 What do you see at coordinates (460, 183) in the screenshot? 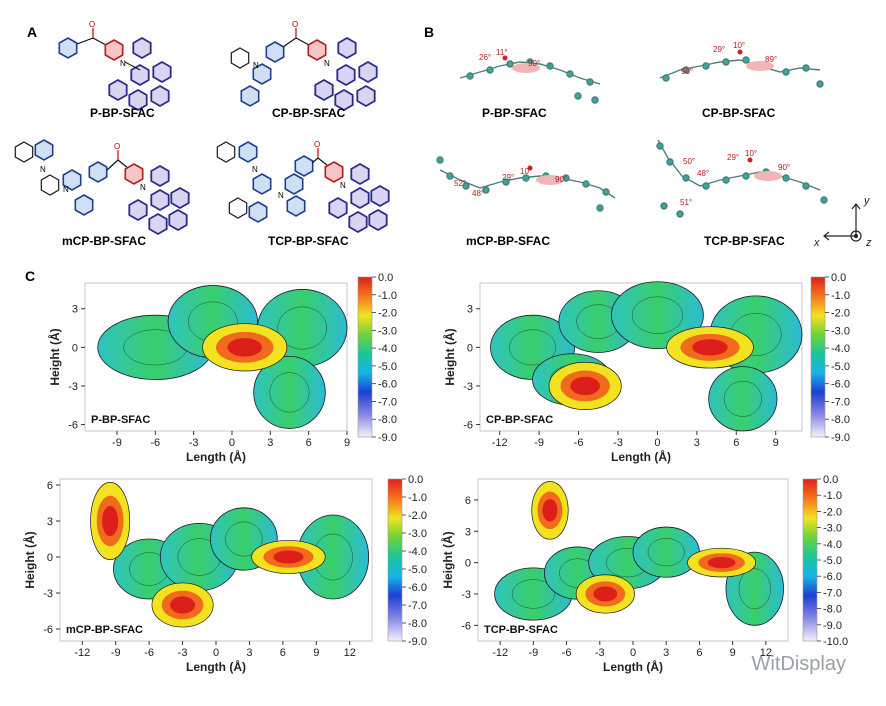
I see `angle-mcp-1: 52°` at bounding box center [460, 183].